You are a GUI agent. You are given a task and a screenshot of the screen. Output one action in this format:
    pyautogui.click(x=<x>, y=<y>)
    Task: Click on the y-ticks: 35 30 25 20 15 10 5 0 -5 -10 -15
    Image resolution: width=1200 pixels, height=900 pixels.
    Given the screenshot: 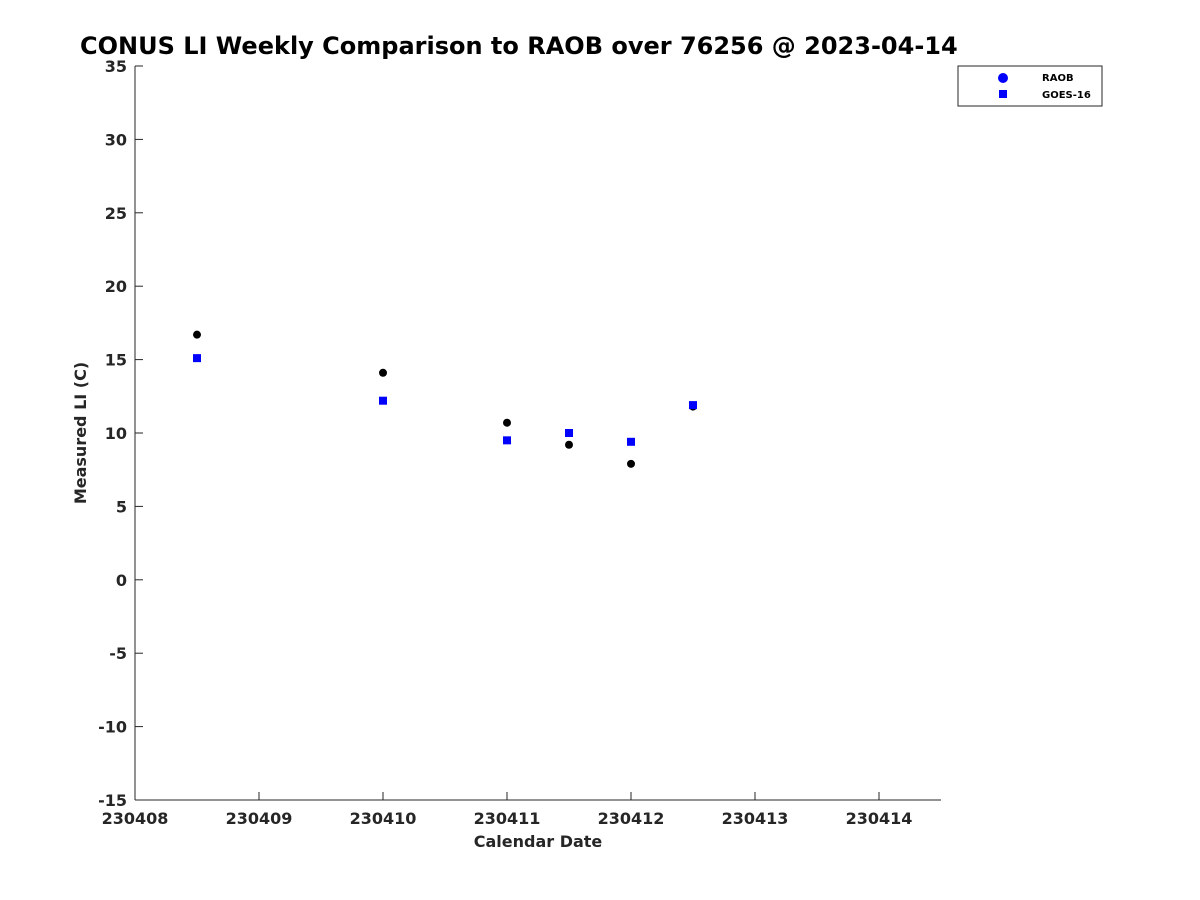 What is the action you would take?
    pyautogui.click(x=120, y=433)
    